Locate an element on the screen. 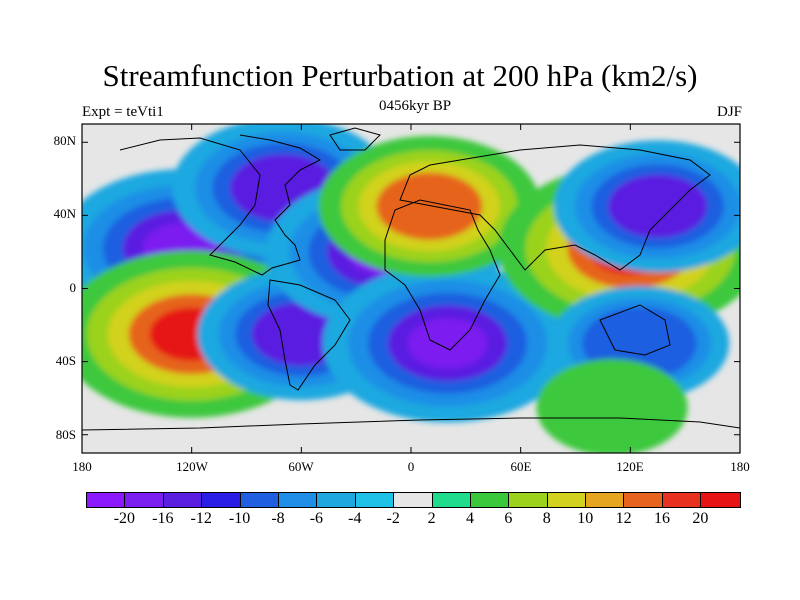 The width and height of the screenshot is (800, 600). y-tick-label: 80S is located at coordinates (65, 434).